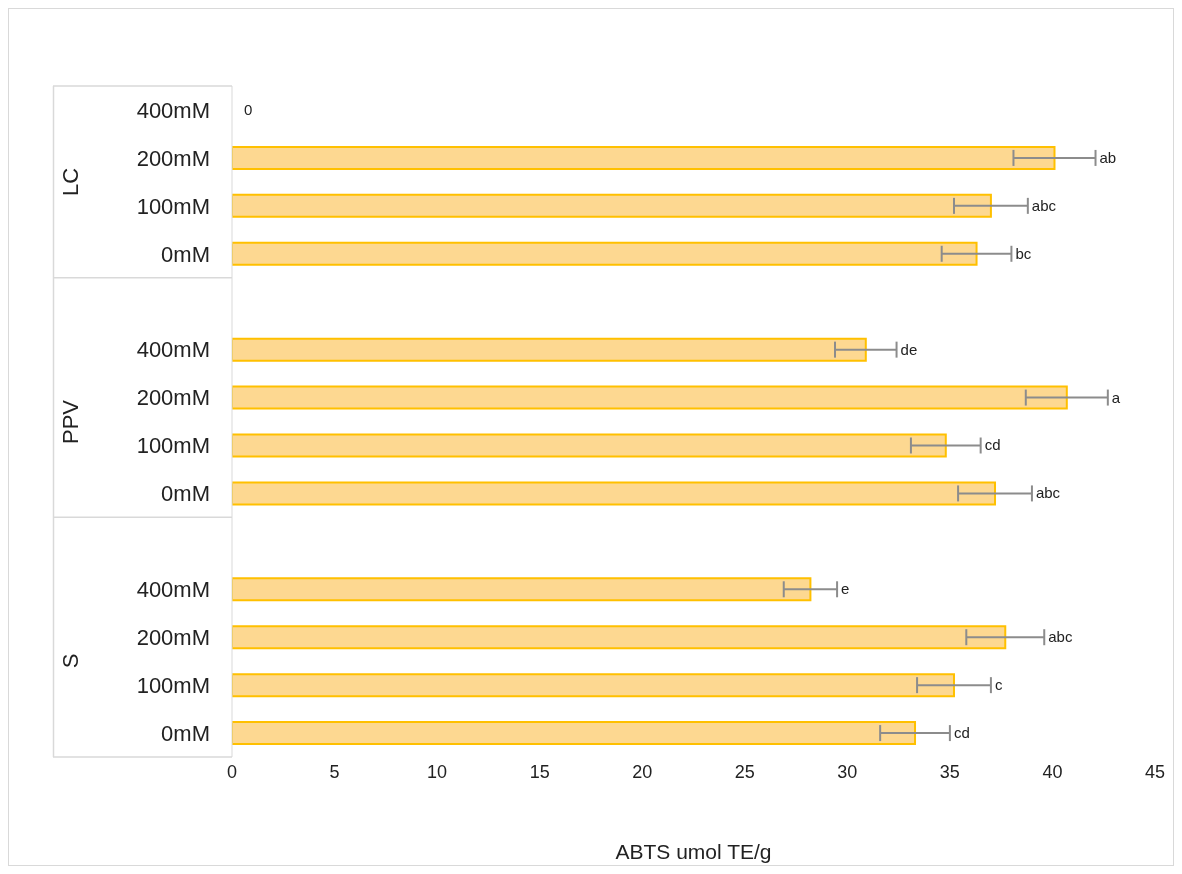  What do you see at coordinates (539, 771) in the screenshot?
I see `x-tick-label: 15` at bounding box center [539, 771].